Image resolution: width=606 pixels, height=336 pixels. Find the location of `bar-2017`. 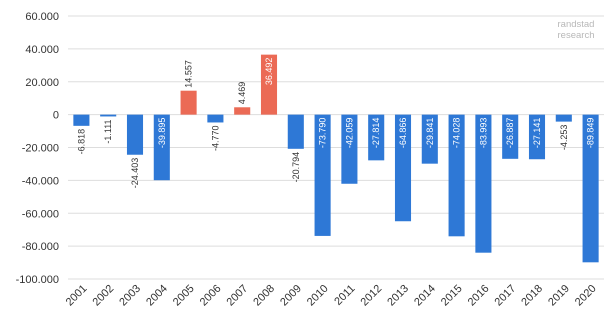

bar-2017 is located at coordinates (510, 136).